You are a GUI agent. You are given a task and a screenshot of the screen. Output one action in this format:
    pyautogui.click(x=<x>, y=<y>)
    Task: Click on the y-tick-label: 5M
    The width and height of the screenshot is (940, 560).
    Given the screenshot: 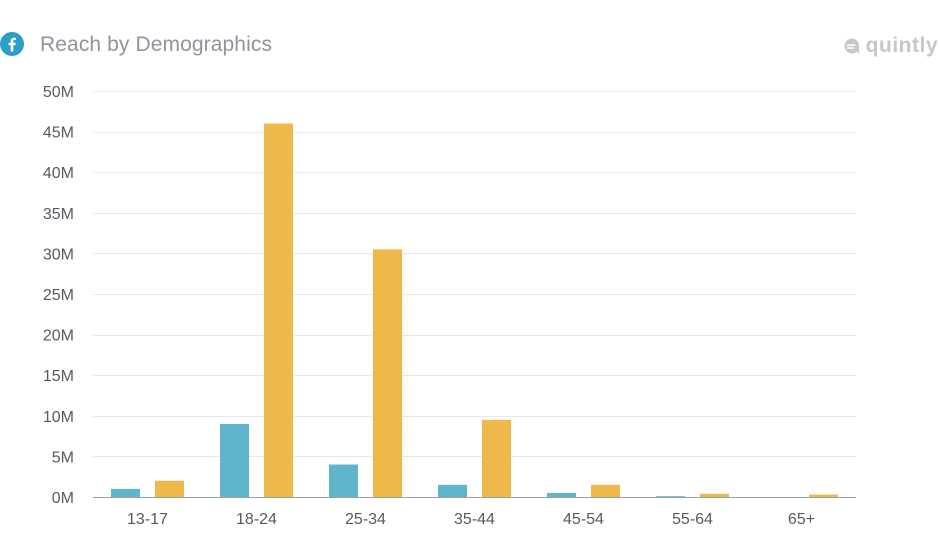 What is the action you would take?
    pyautogui.click(x=63, y=457)
    